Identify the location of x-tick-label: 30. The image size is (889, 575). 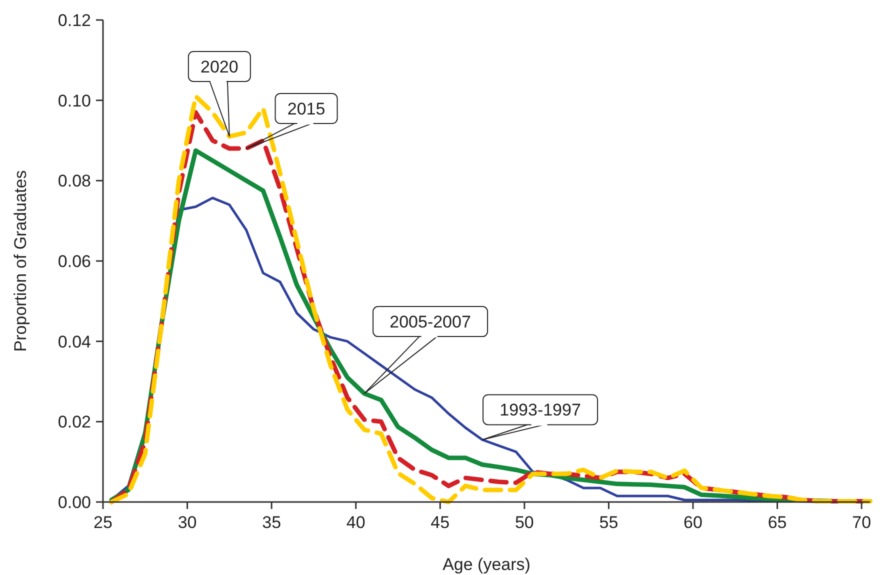
(187, 522).